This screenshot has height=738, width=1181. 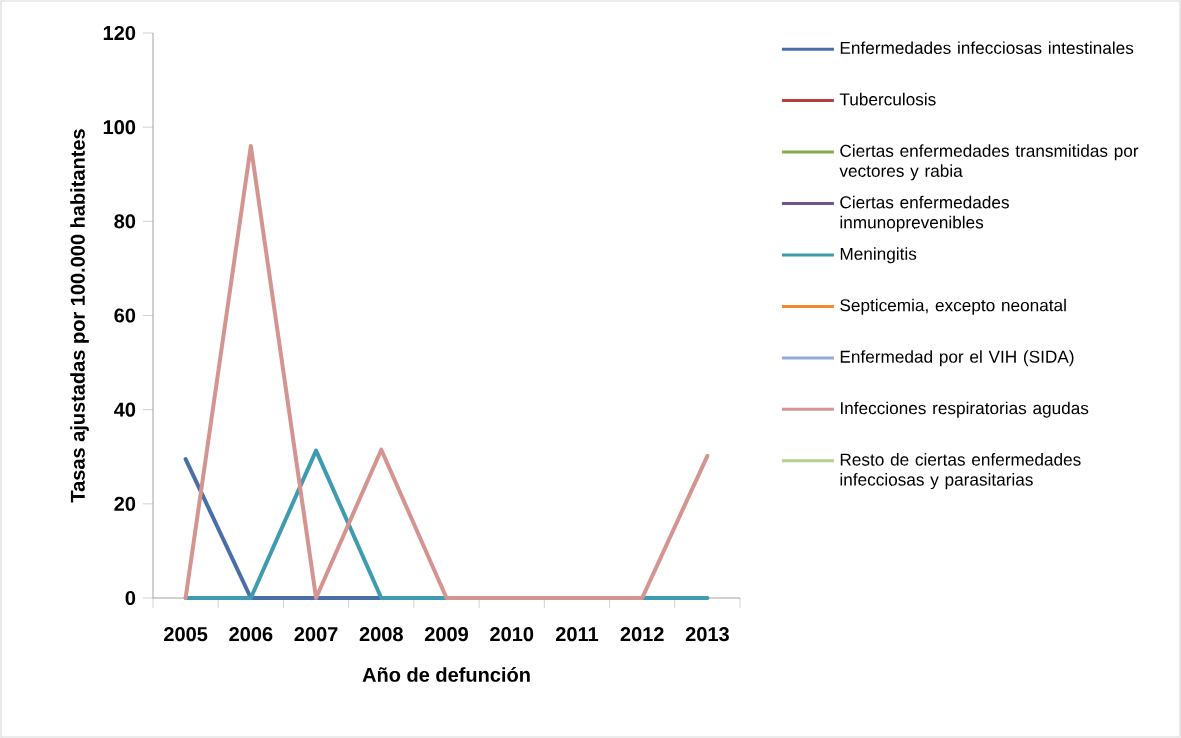 I want to click on legend-label: Meningitis, so click(x=878, y=255).